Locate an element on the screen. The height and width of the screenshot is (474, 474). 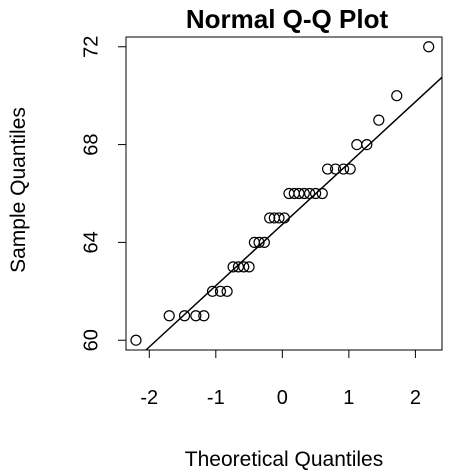
x-tick-label: 2 is located at coordinates (415, 398).